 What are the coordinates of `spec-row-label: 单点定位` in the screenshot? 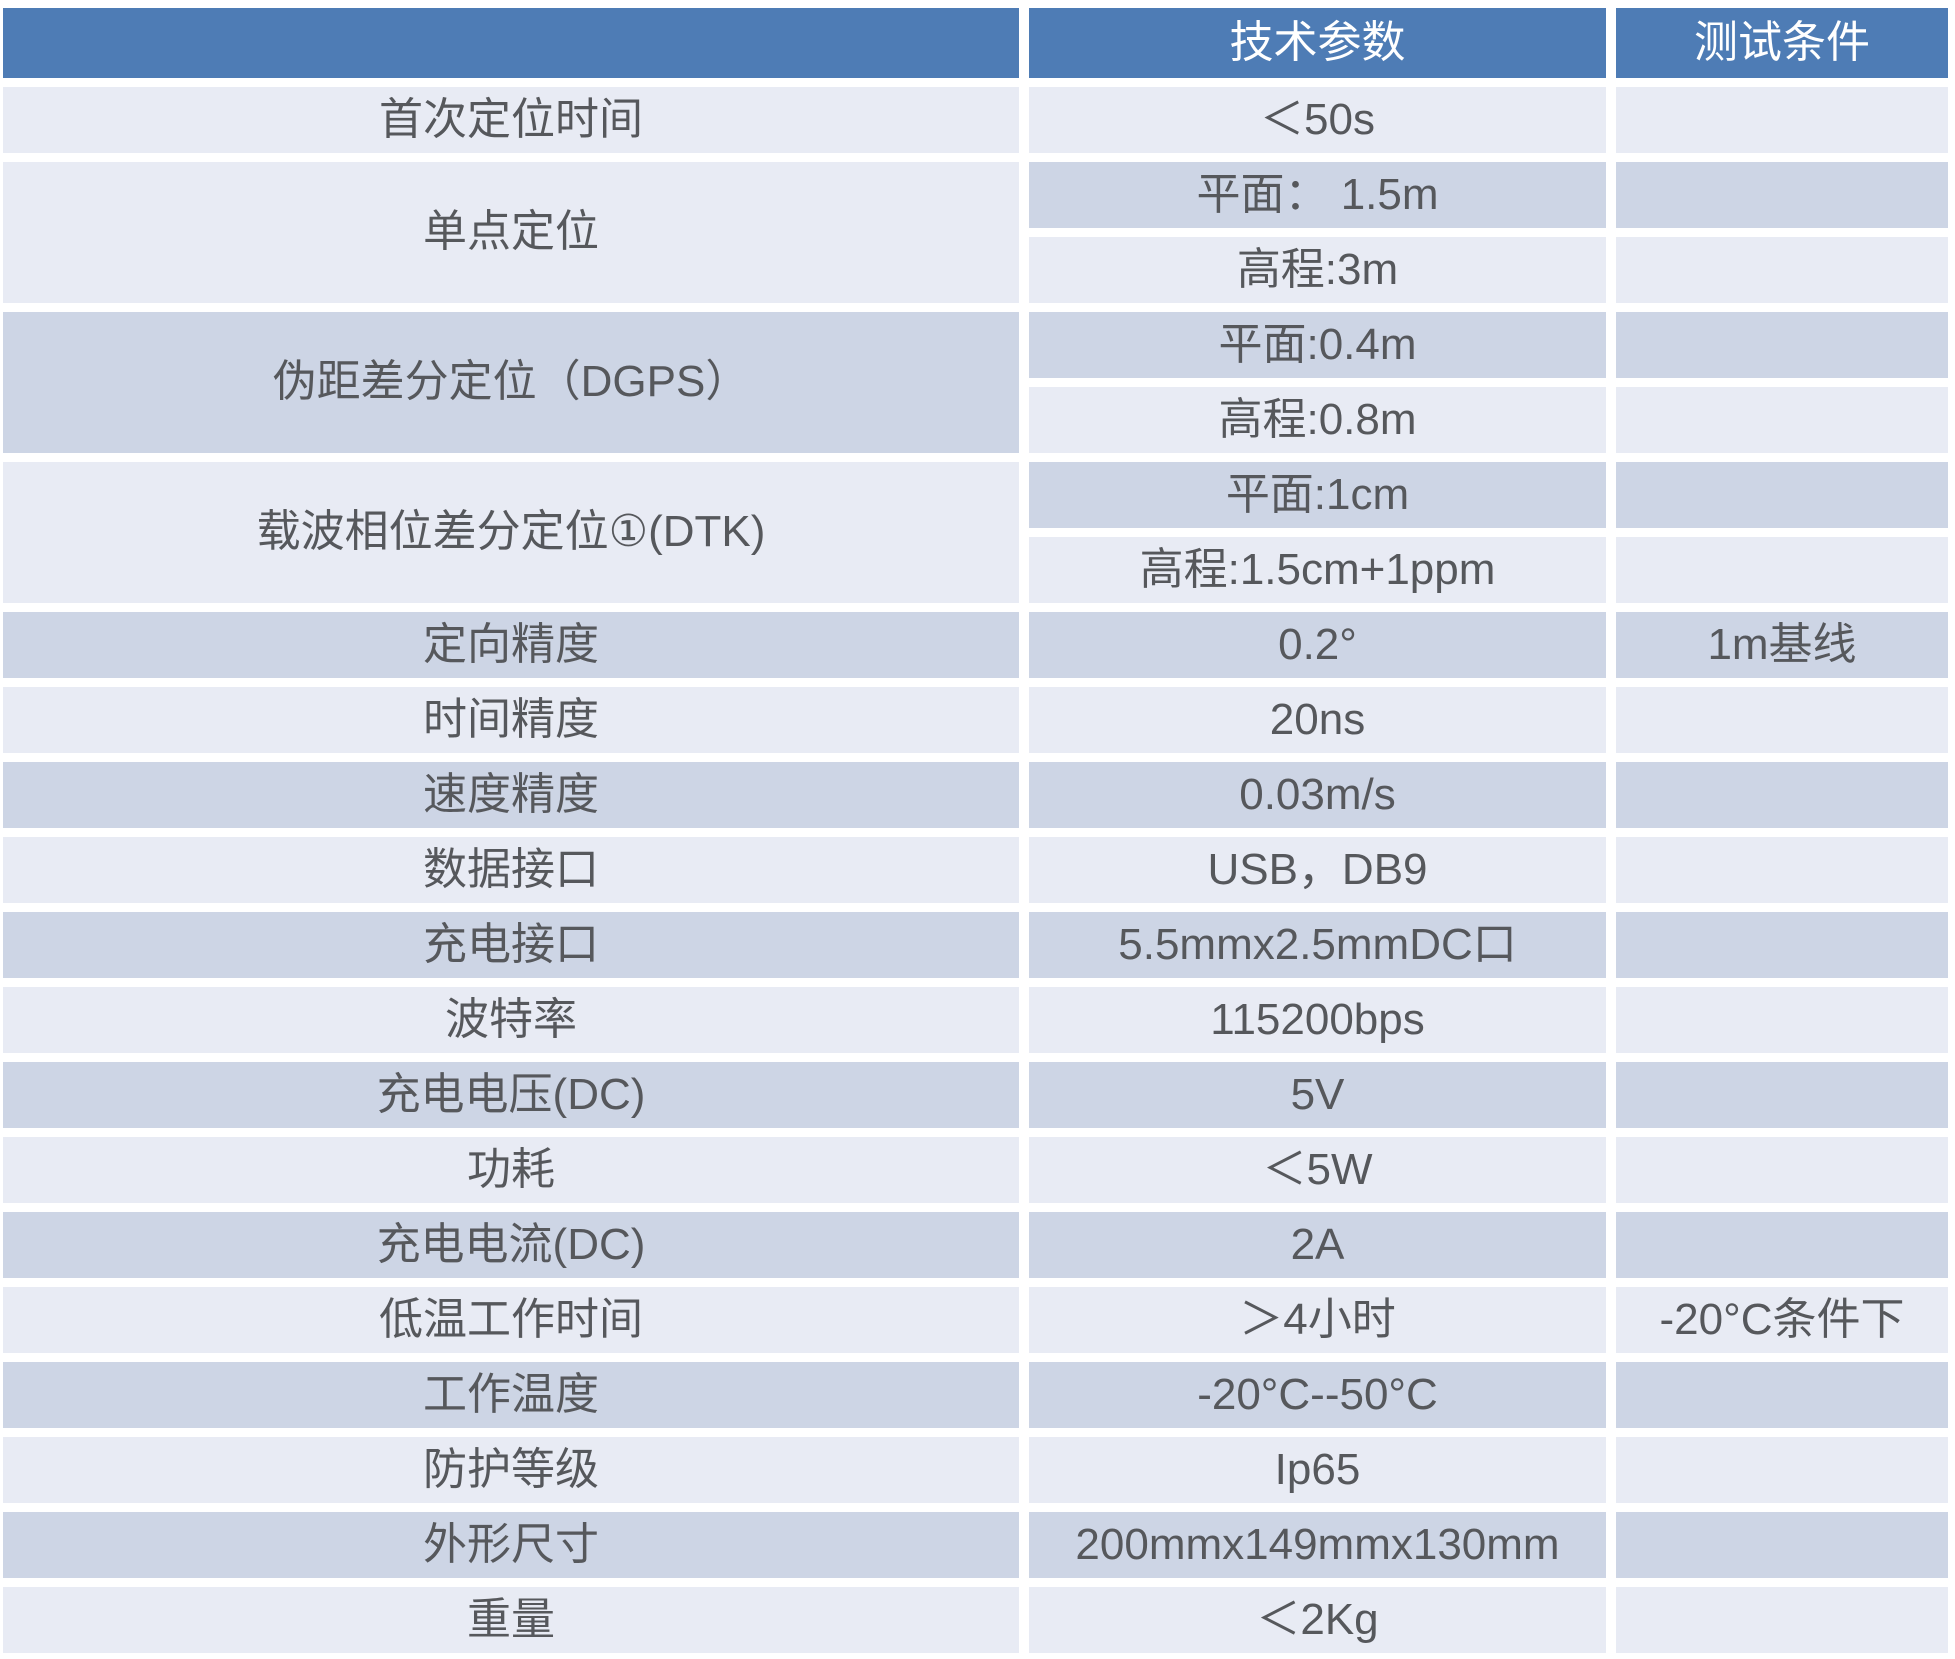 It's located at (511, 232).